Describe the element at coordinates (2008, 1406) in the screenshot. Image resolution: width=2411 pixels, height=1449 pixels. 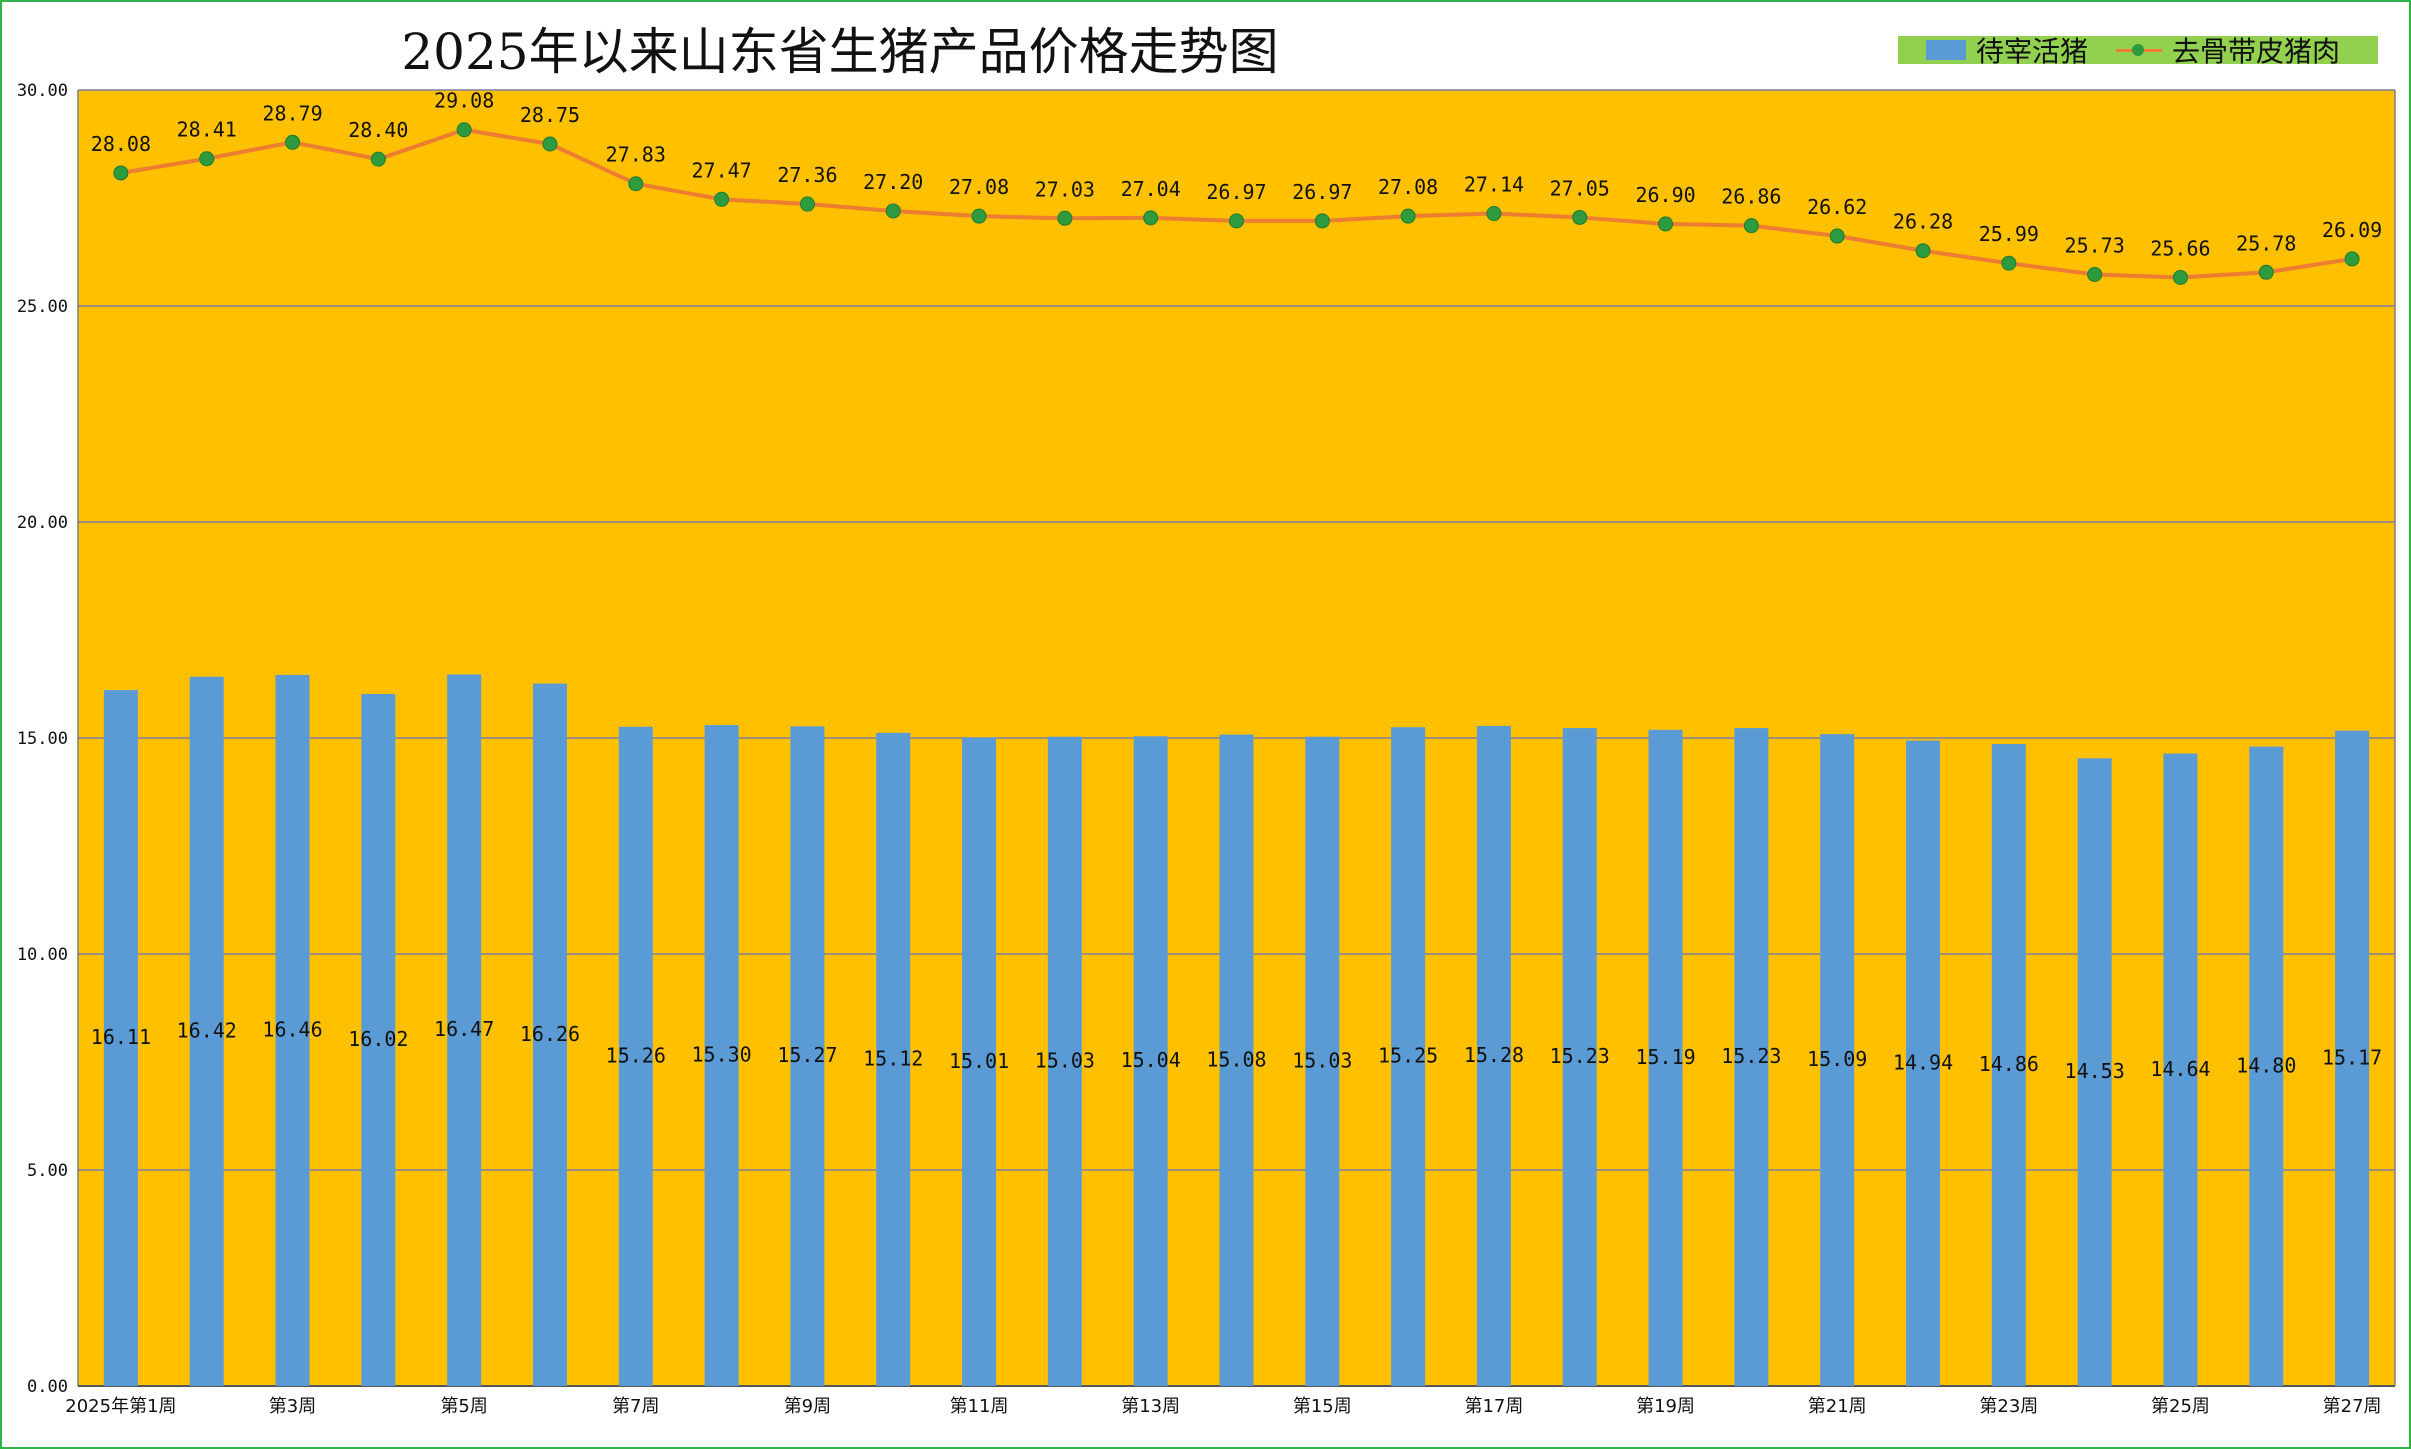
I see `x-tick-label: 第23周` at that location.